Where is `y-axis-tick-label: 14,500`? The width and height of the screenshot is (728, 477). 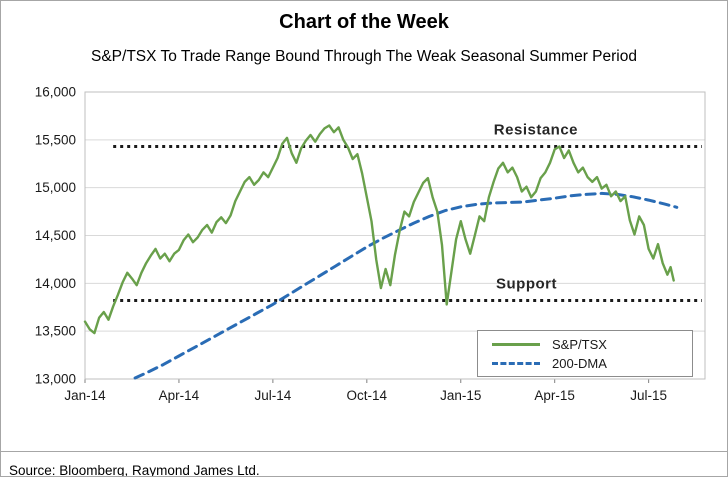
y-axis-tick-label: 14,500 is located at coordinates (55, 235).